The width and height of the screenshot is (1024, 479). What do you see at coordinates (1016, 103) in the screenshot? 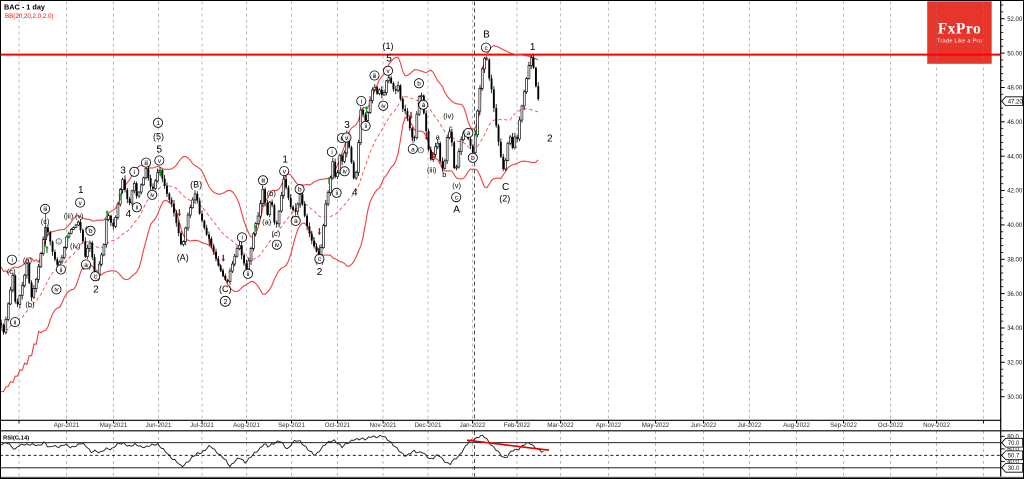
I see `svg-text: 47.20` at bounding box center [1016, 103].